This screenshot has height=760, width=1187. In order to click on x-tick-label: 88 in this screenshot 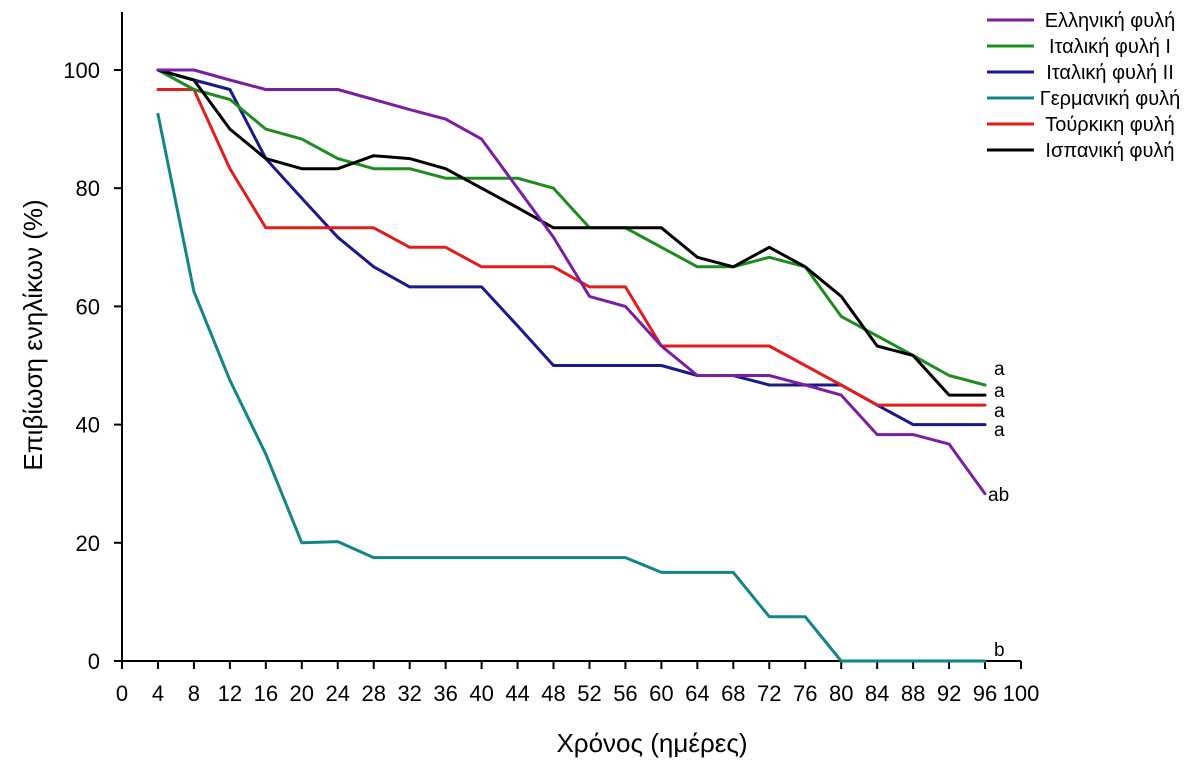, I will do `click(913, 693)`.